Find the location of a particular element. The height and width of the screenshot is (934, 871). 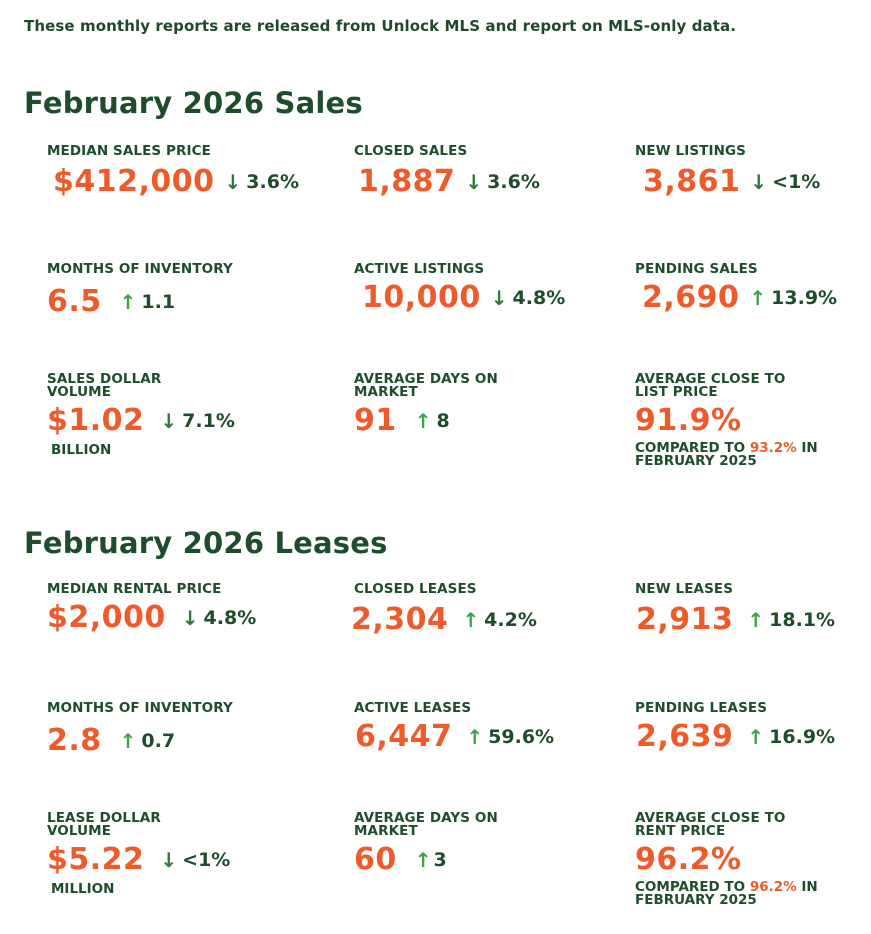

active-listings-label: ACTIVE LISTINGS is located at coordinates (419, 269).